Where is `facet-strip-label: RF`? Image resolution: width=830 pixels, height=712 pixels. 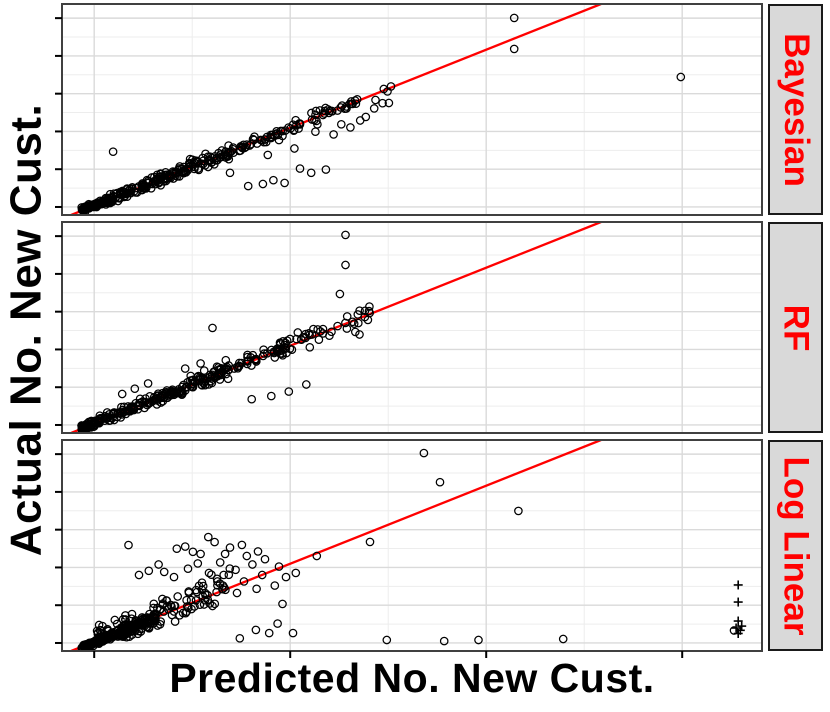 facet-strip-label: RF is located at coordinates (796, 327).